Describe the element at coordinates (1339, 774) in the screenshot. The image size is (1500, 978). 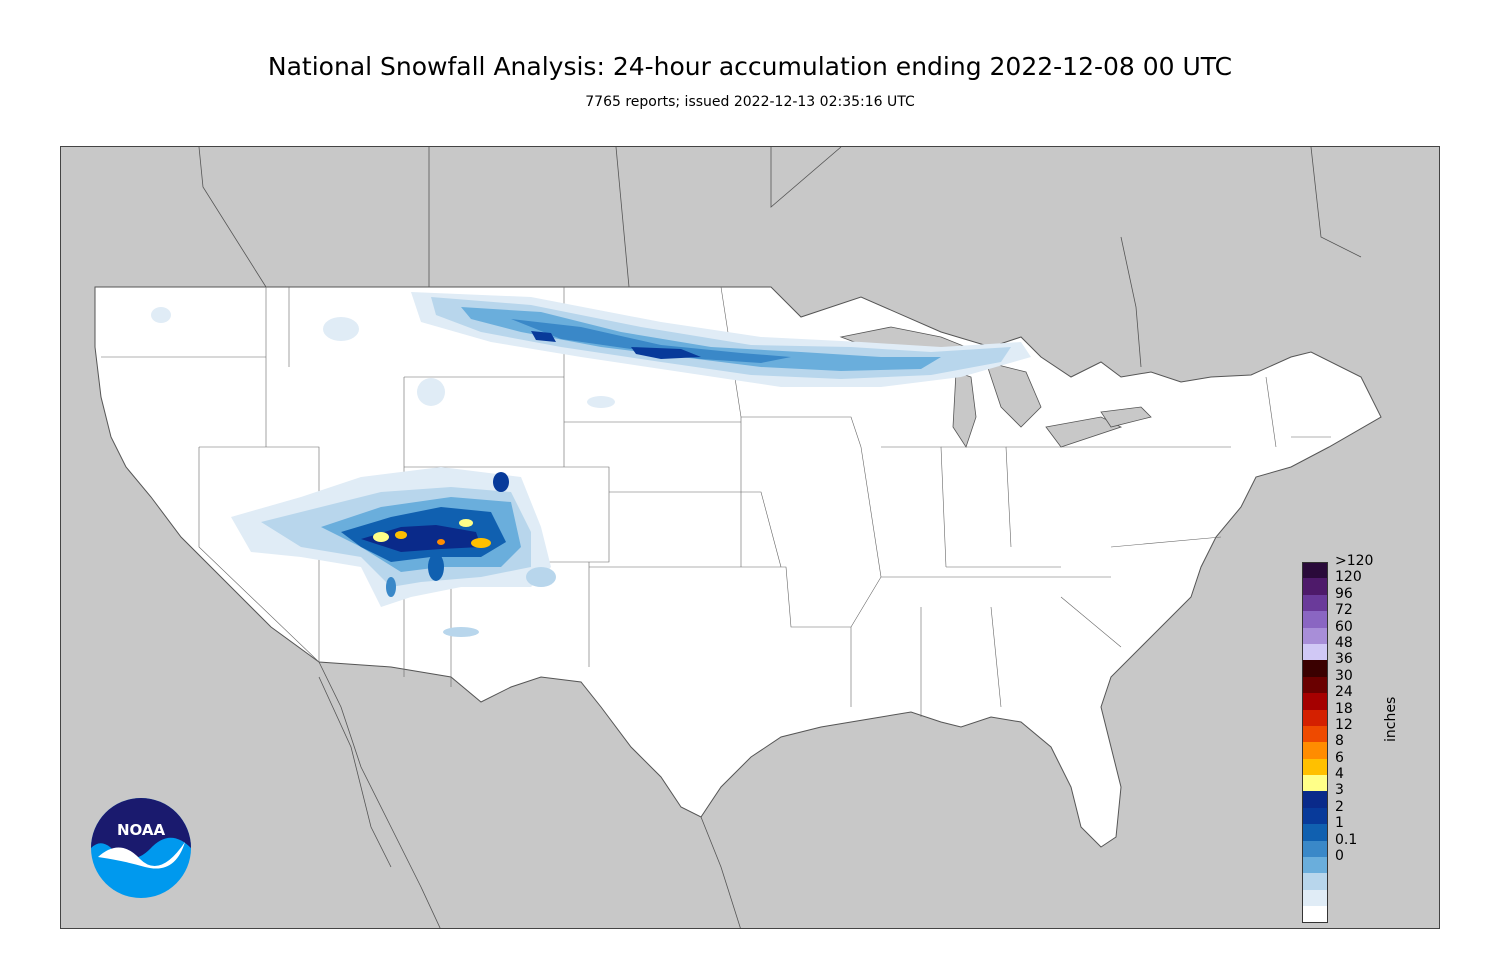
I see `legend-label: 4` at that location.